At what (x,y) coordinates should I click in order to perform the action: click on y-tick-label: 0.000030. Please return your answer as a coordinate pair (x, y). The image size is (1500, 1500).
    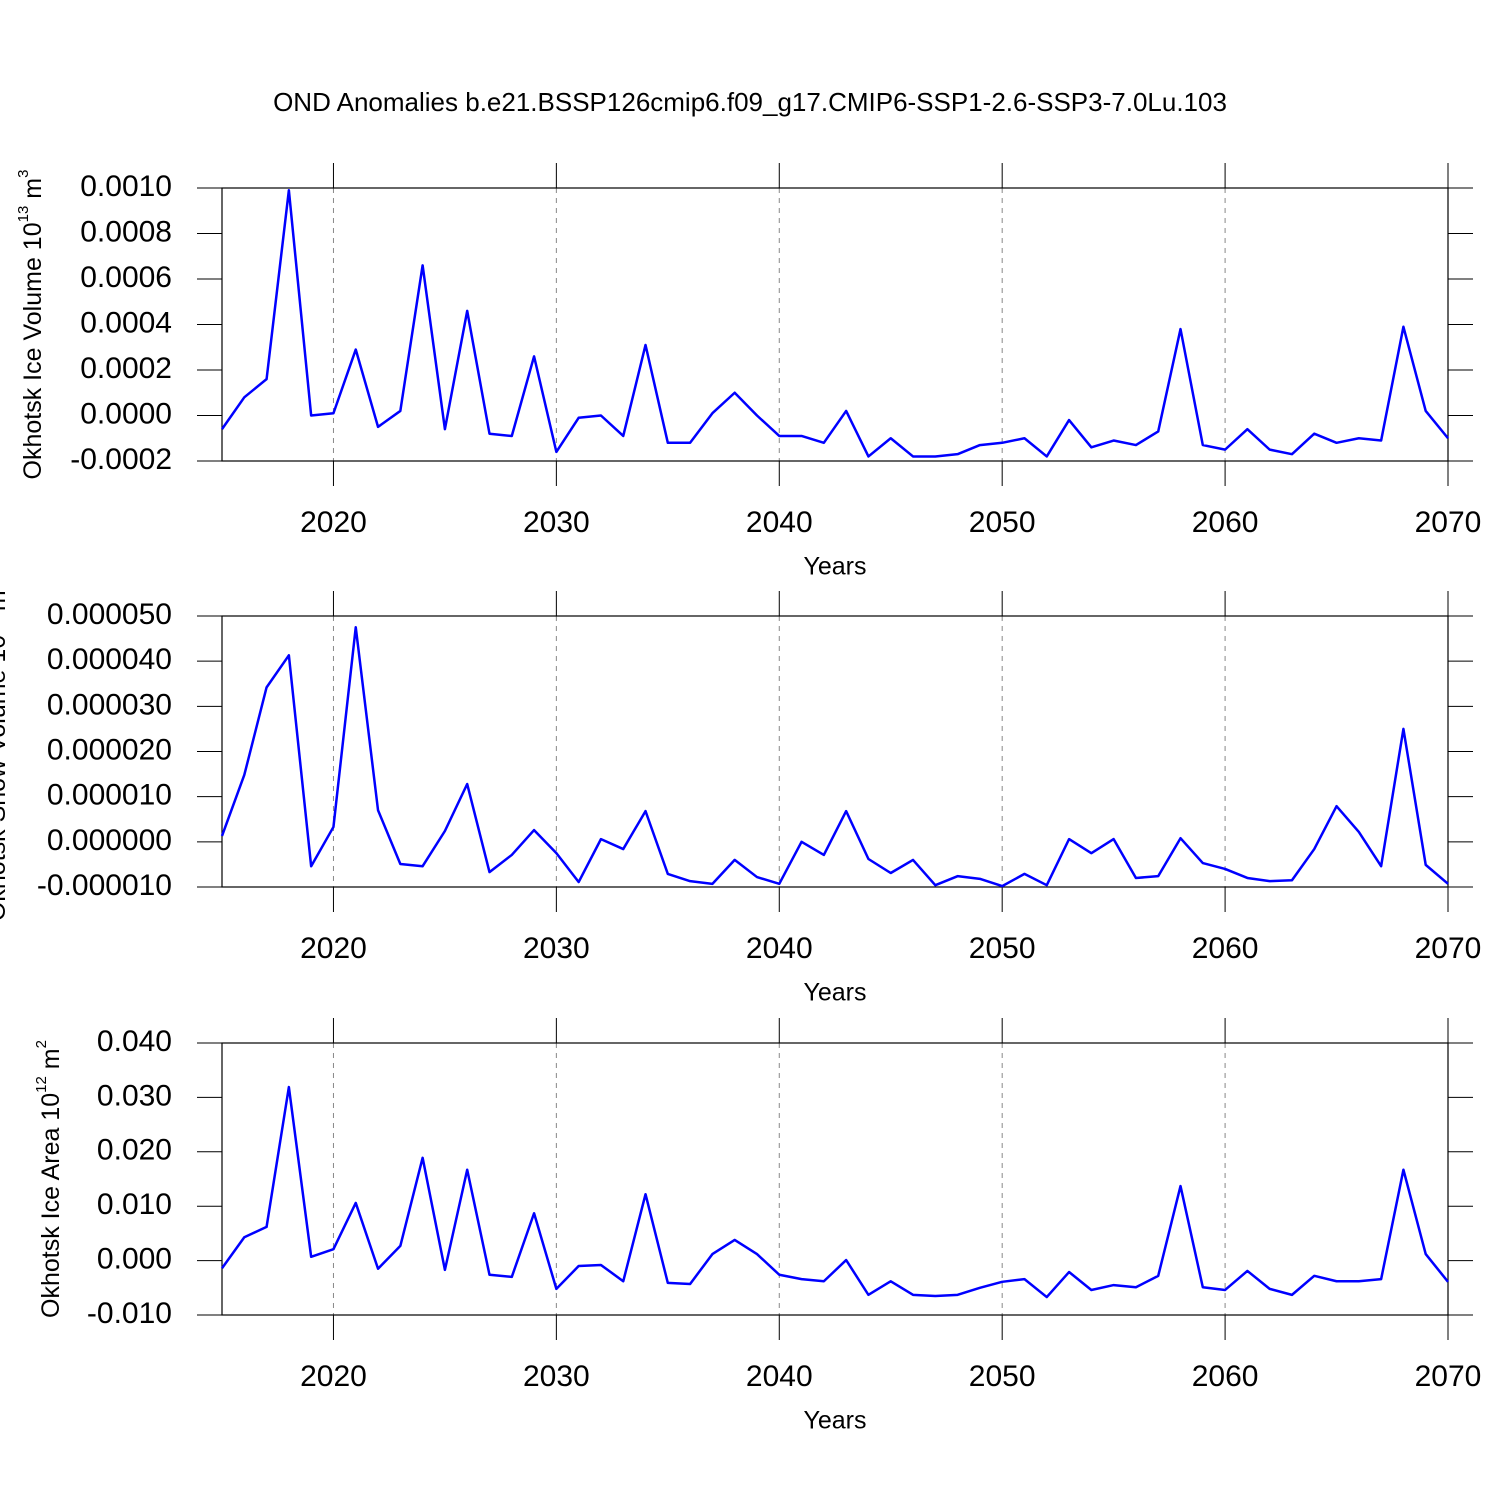
    Looking at the image, I should click on (109, 704).